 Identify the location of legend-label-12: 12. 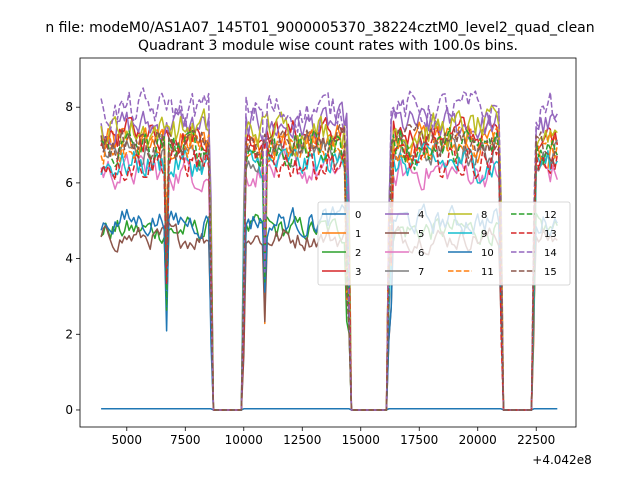
(550, 215).